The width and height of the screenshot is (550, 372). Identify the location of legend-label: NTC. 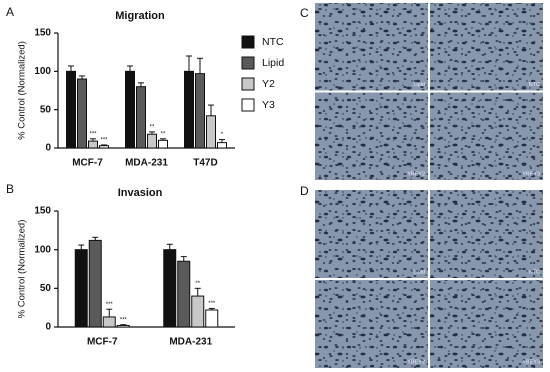
(273, 42).